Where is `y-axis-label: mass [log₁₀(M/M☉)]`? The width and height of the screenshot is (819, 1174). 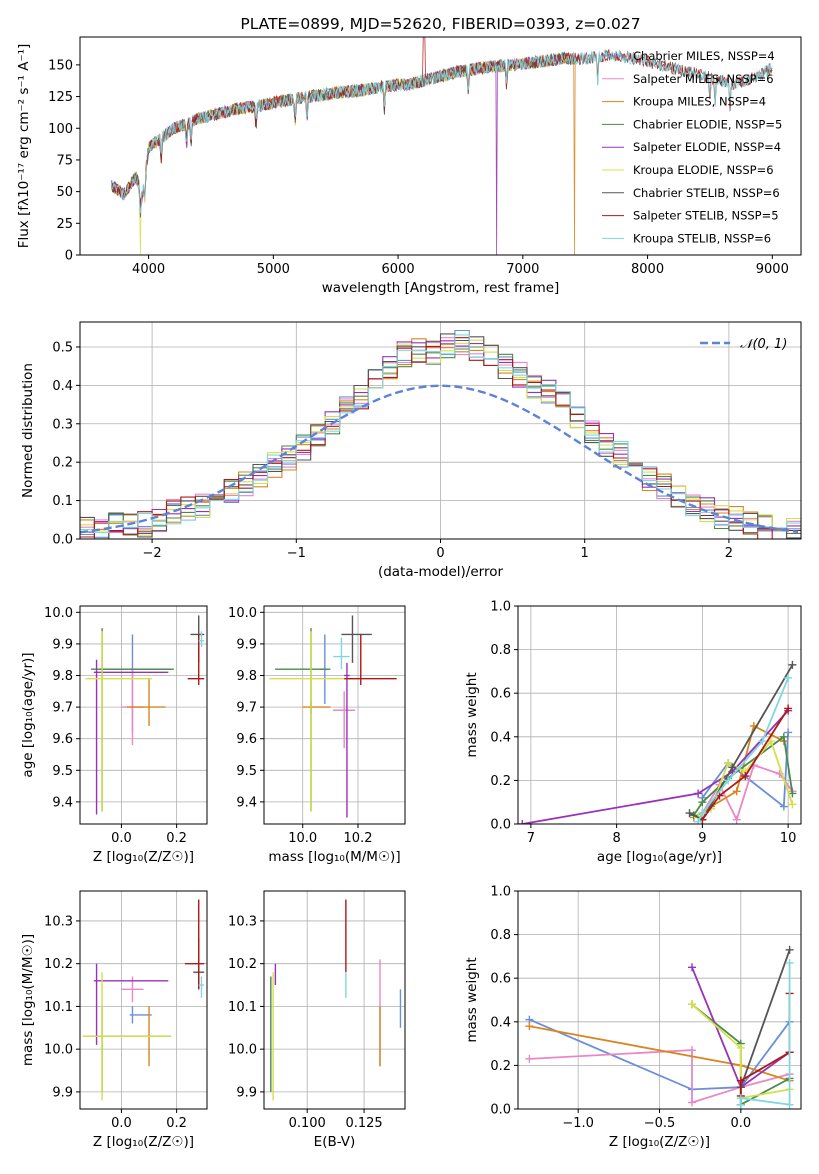
y-axis-label: mass [log₁₀(M/M☉)] is located at coordinates (28, 1000).